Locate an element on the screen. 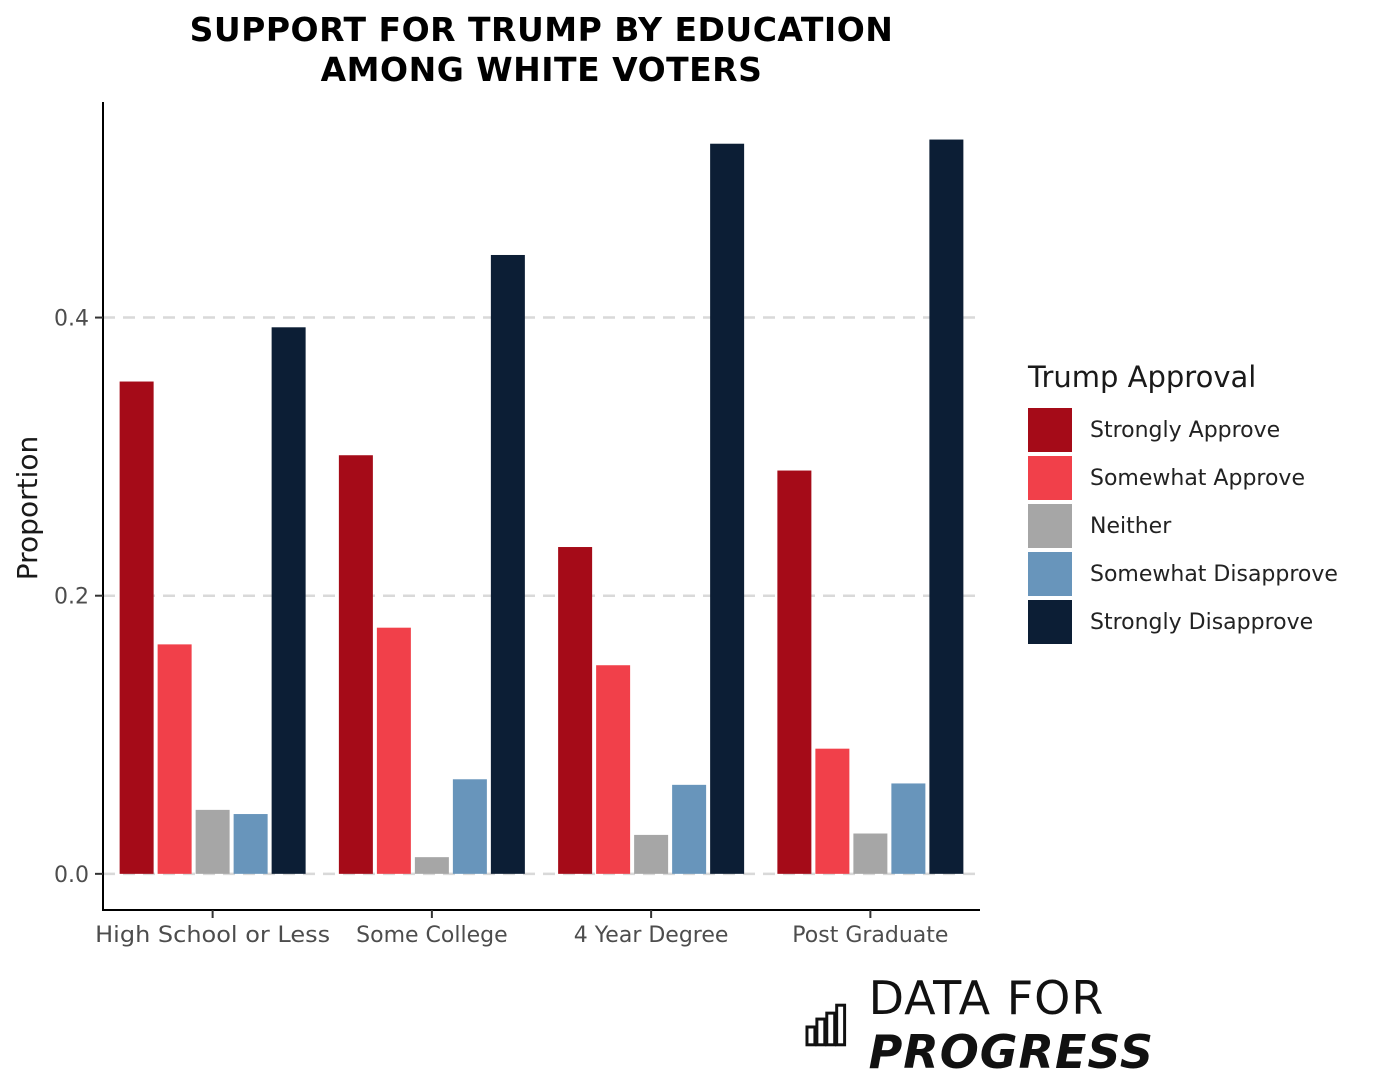  brand-logo: DATA FOR PROGRESS is located at coordinates (1102, 1025).